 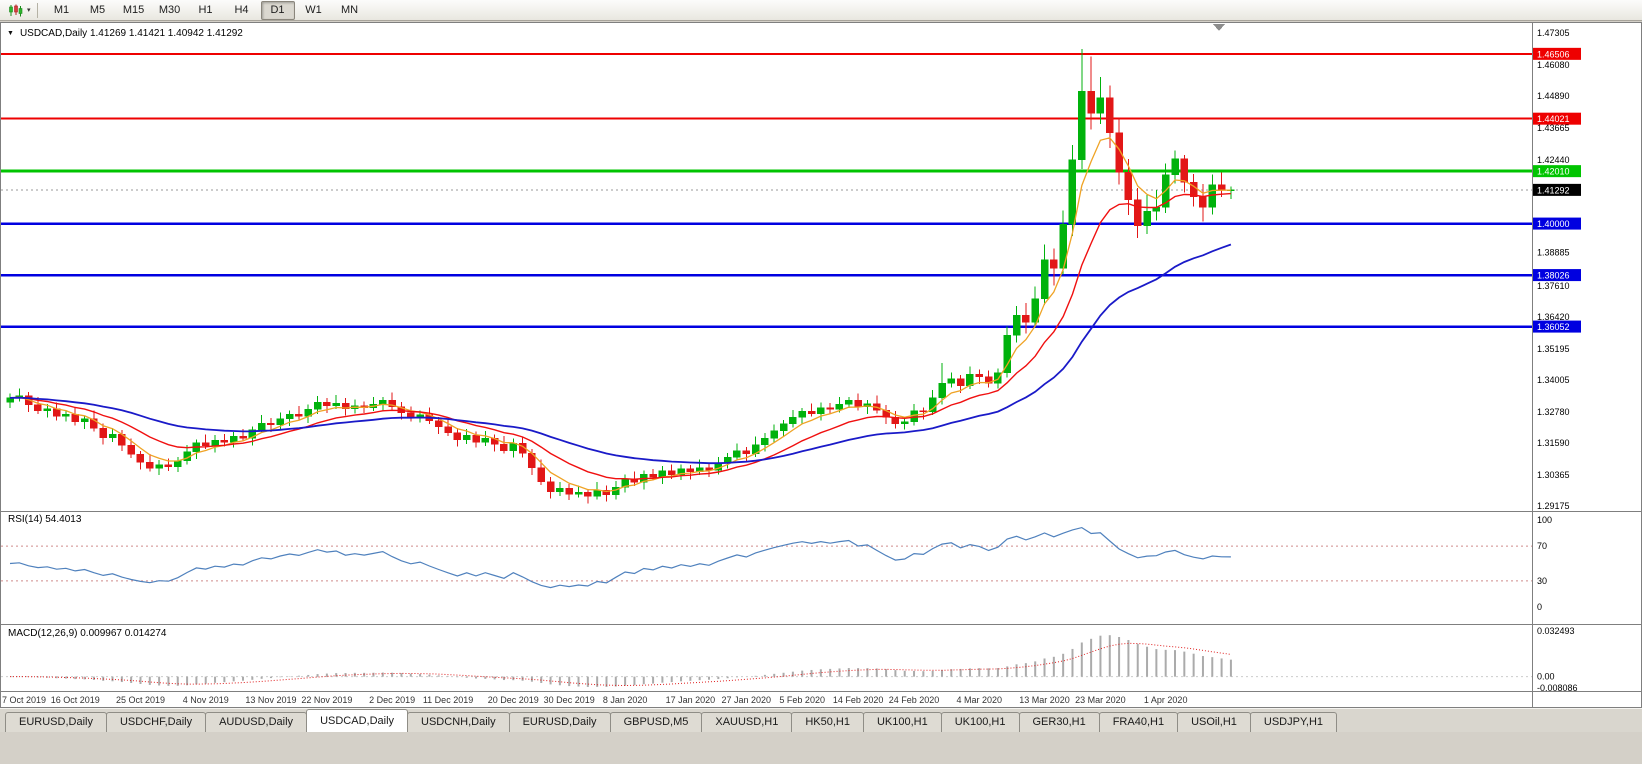 I want to click on date-axis-label: 30 Dec 2019, so click(x=569, y=700).